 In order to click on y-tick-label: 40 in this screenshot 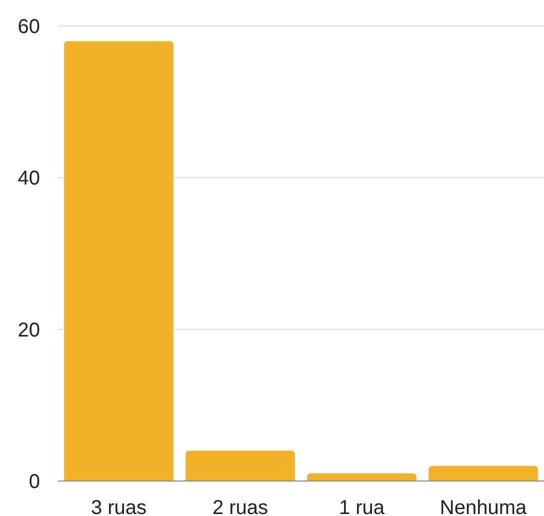, I will do `click(29, 179)`.